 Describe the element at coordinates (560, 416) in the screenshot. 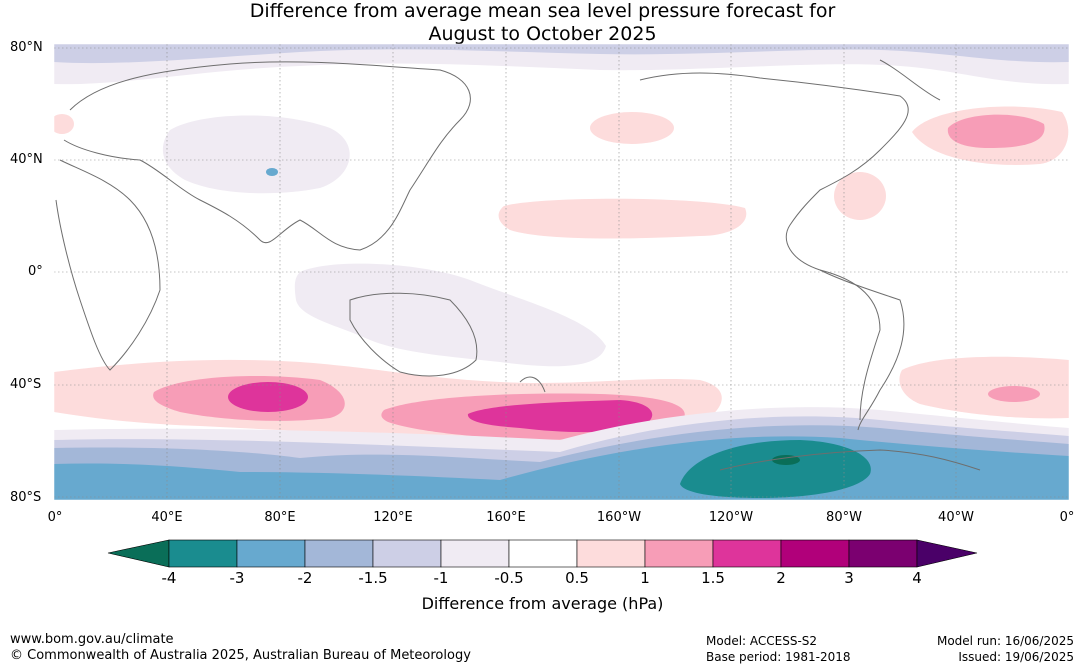

I see `pacific-strong-core` at that location.